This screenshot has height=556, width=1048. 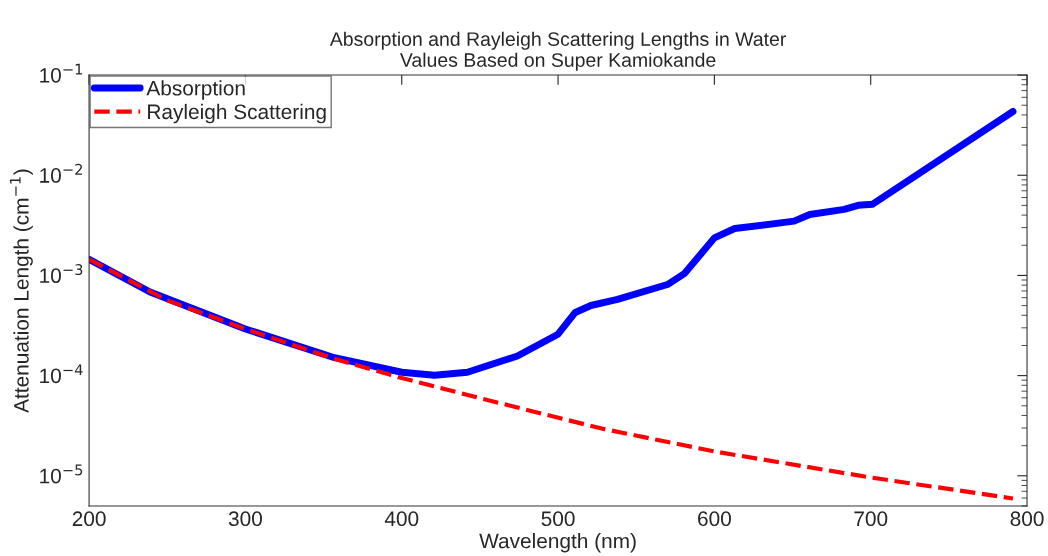 I want to click on y-tick-label: 10$^{−2}$, so click(x=61, y=173).